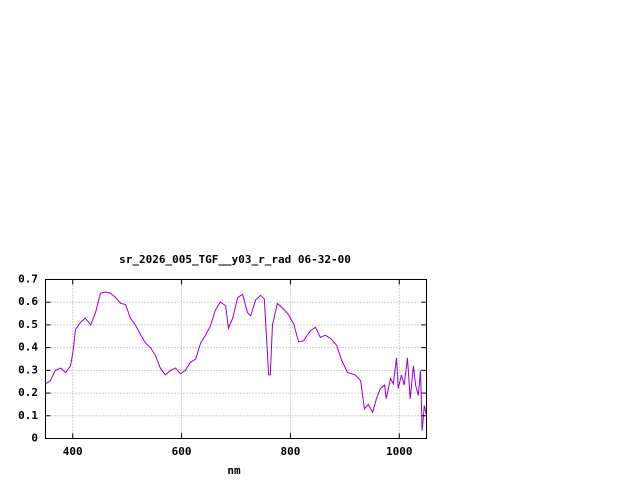 The image size is (640, 480). I want to click on x-tick-label: 600, so click(182, 451).